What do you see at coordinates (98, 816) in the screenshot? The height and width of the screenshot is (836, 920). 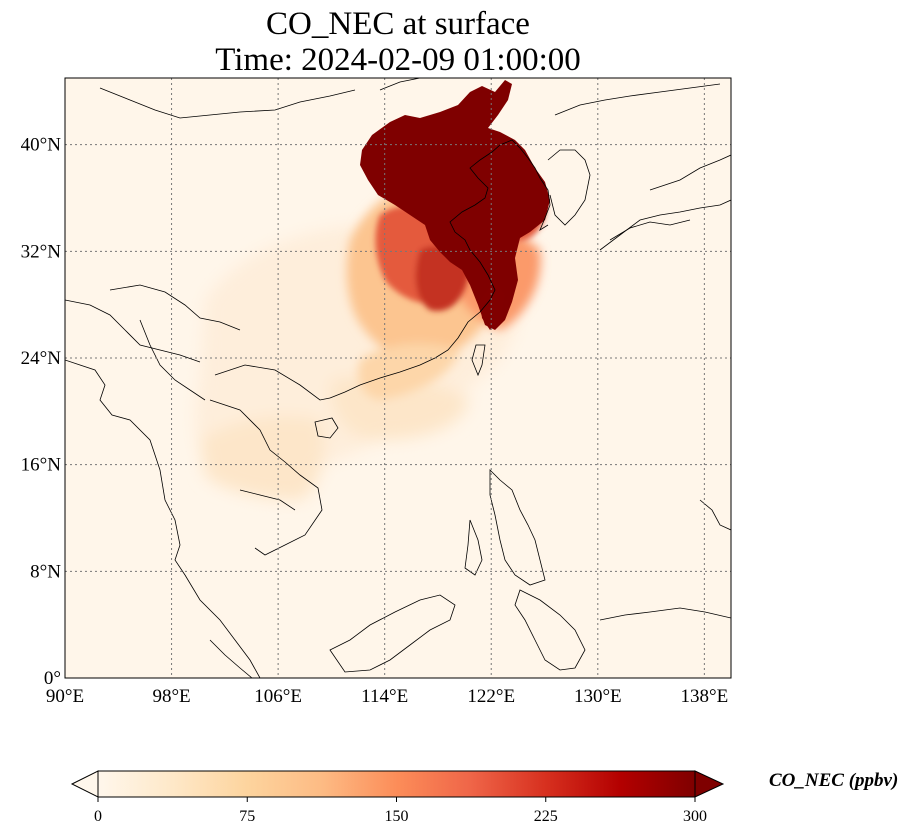 I see `colorbar-tick-label: 0` at bounding box center [98, 816].